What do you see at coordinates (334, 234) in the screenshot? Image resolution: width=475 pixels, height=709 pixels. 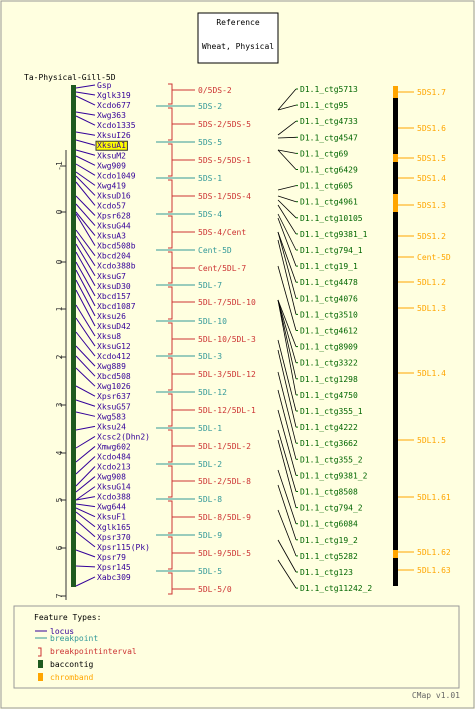 I see `contig-label: D1.1_ctg9381_1` at bounding box center [334, 234].